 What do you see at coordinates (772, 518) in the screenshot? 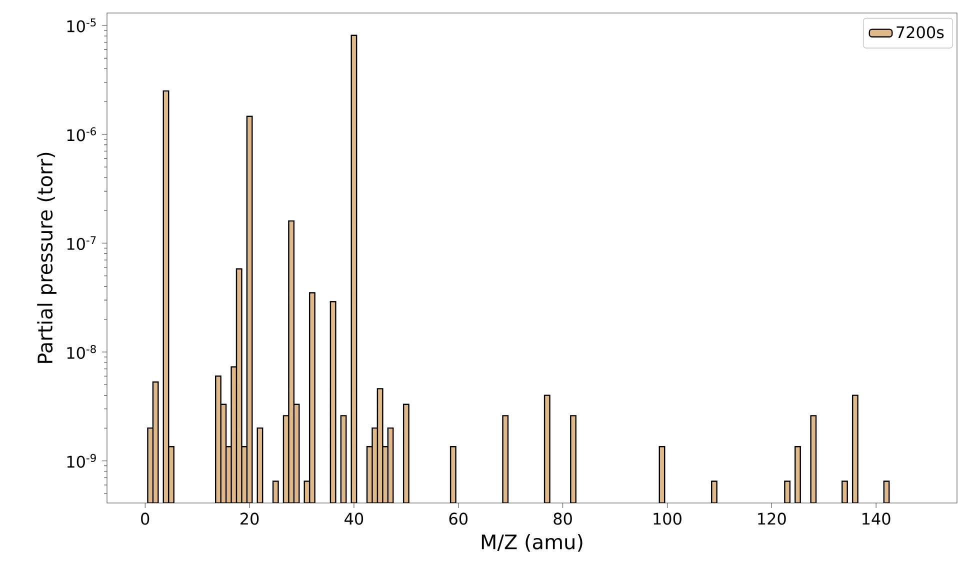
I see `x-tick-label: 120` at bounding box center [772, 518].